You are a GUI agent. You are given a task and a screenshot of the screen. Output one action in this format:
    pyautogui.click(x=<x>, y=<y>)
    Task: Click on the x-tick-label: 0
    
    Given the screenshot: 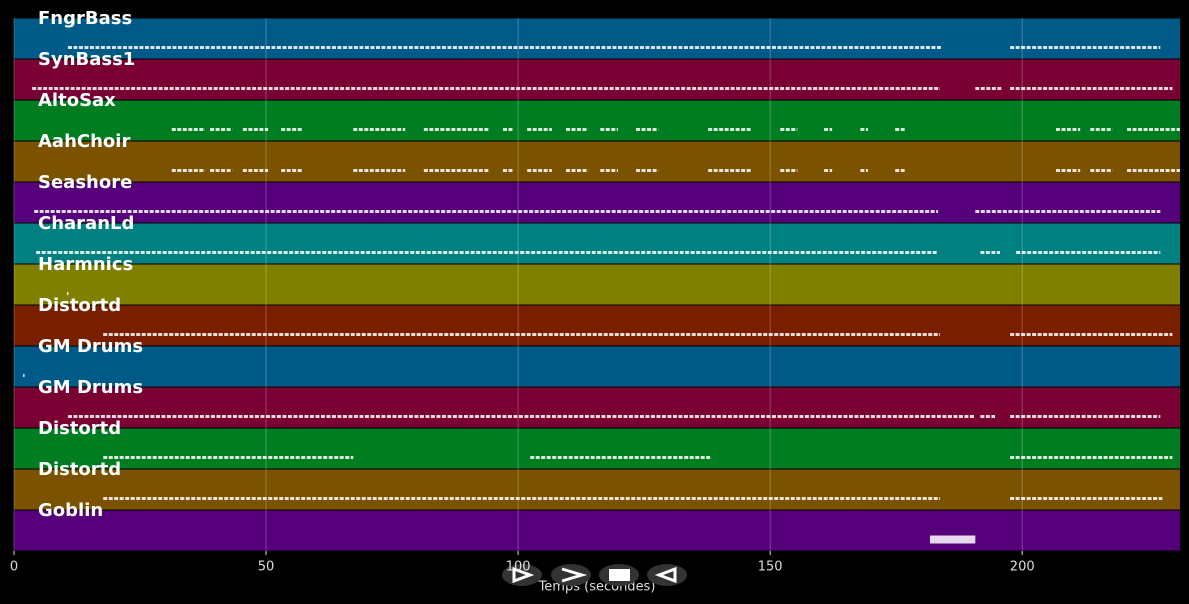 What is the action you would take?
    pyautogui.click(x=14, y=567)
    